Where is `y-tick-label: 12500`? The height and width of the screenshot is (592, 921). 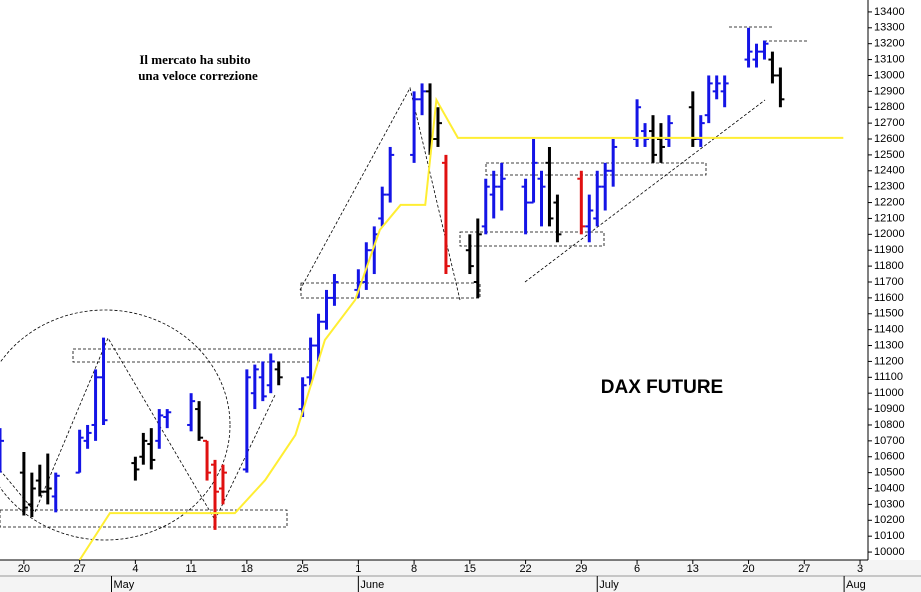
y-tick-label: 12500 is located at coordinates (889, 155).